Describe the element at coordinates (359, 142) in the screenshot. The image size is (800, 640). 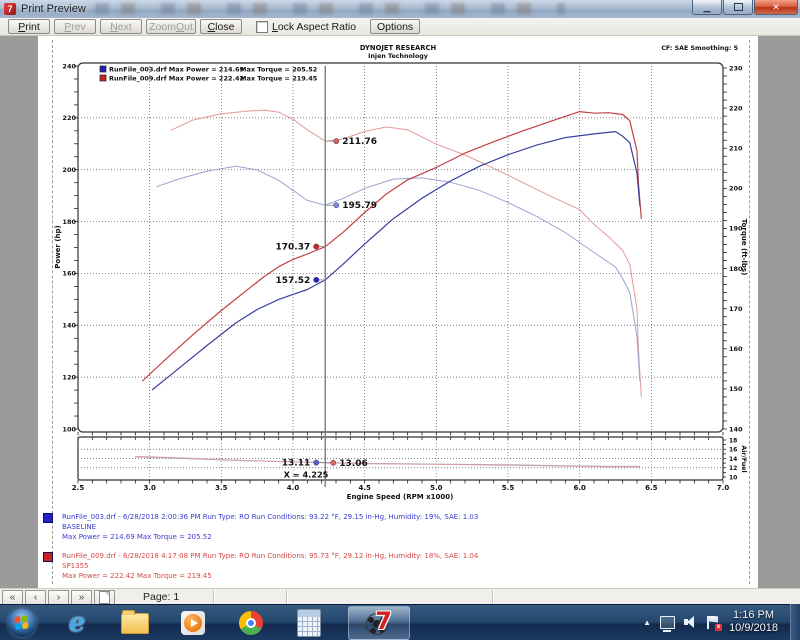
I see `annotation-value: 211.76` at that location.